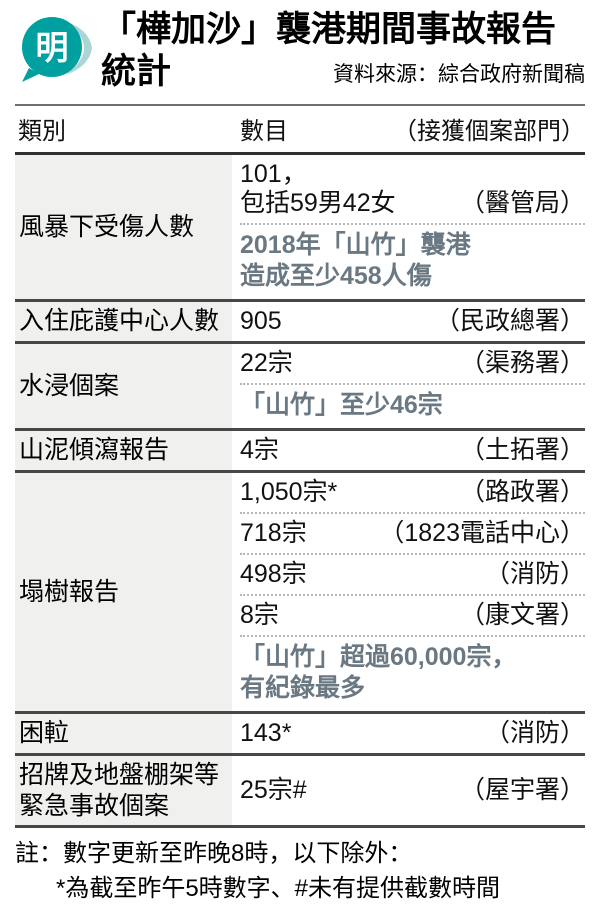 This screenshot has width=600, height=907. I want to click on table-row-shelter: 入住庇護中心人數 905 （民政總署）, so click(300, 323).